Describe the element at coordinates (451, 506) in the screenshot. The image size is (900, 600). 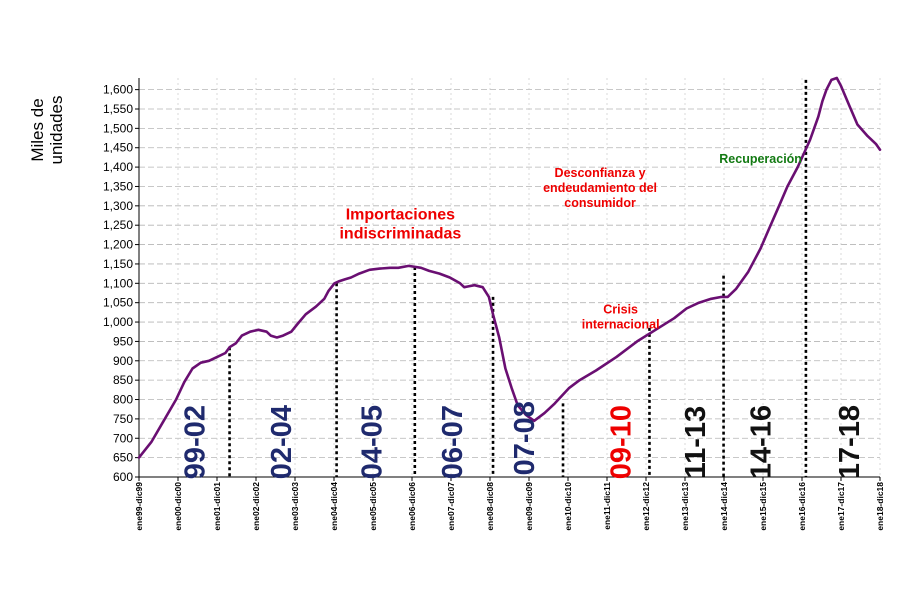
I see `x-tick-label: ene07-dic07` at that location.